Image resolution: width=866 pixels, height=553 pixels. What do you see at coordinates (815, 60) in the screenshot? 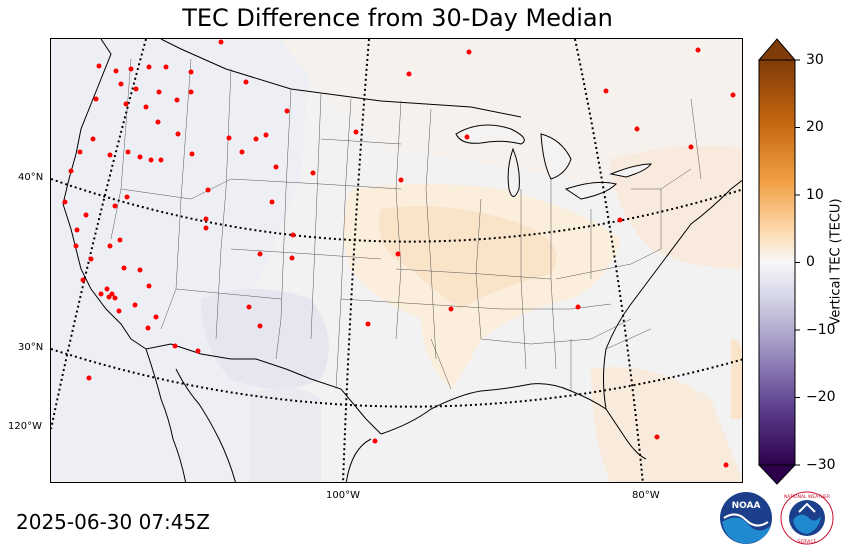
I see `colorbar-tick: 30` at bounding box center [815, 60].